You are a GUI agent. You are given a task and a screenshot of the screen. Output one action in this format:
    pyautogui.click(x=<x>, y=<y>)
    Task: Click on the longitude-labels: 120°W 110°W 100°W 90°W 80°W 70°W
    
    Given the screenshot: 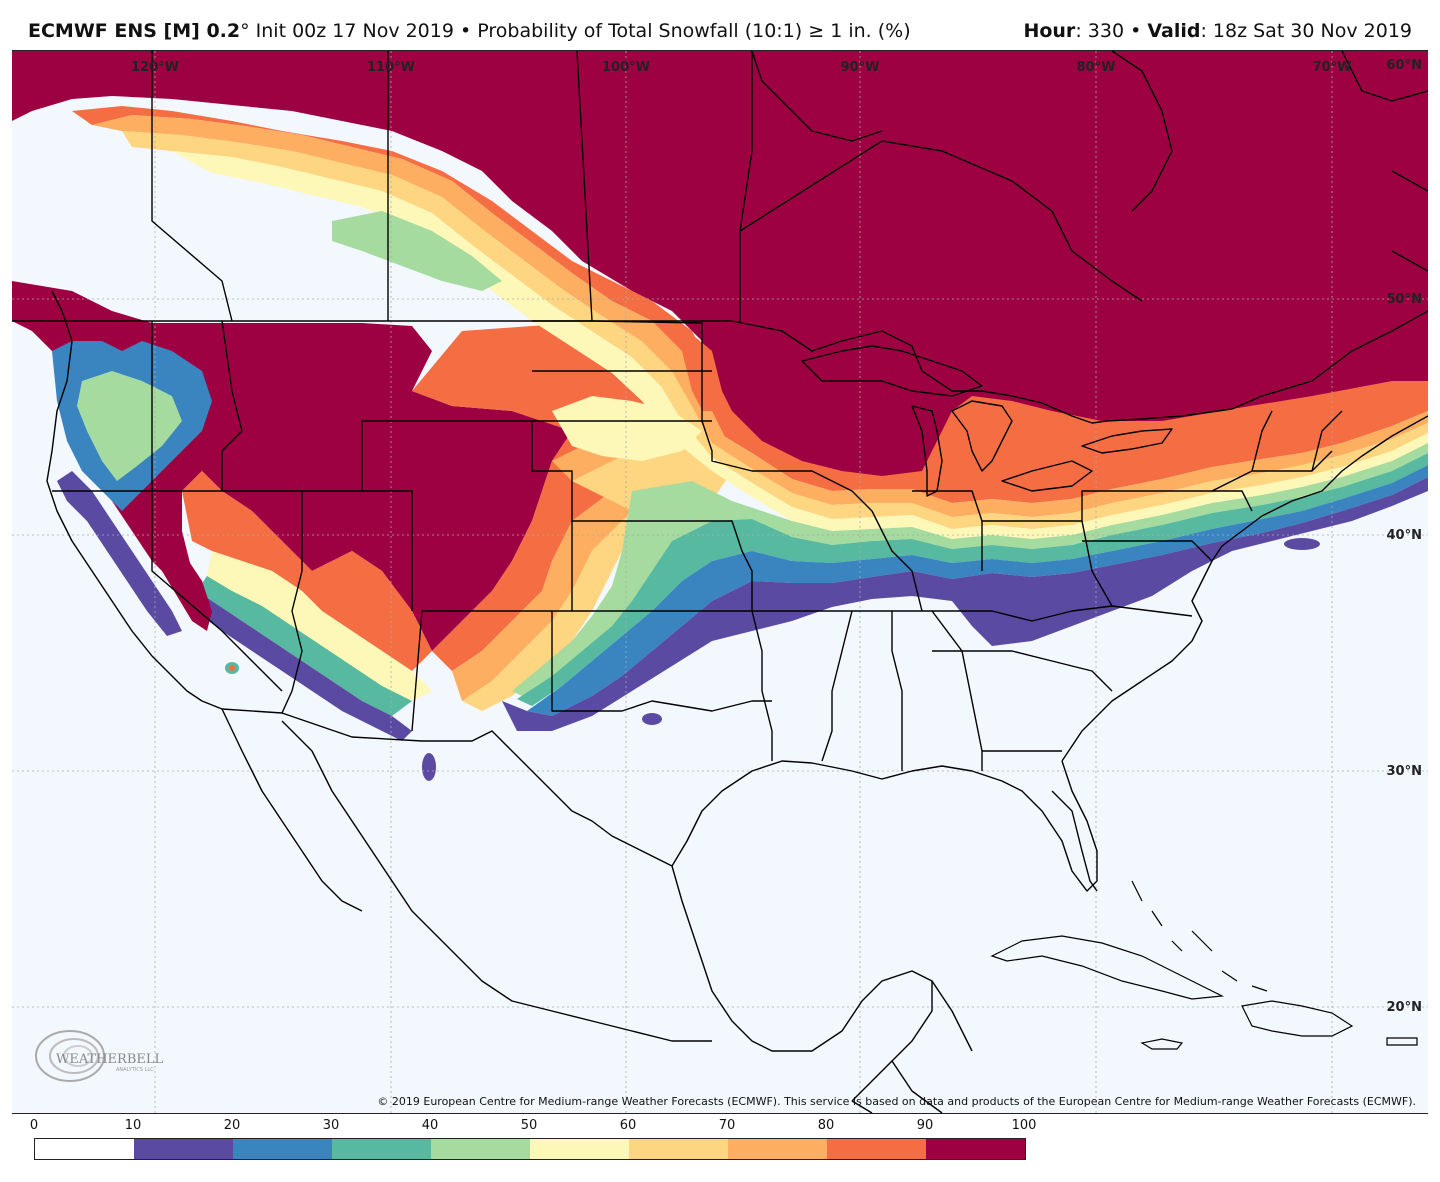 What is the action you would take?
    pyautogui.click(x=741, y=67)
    